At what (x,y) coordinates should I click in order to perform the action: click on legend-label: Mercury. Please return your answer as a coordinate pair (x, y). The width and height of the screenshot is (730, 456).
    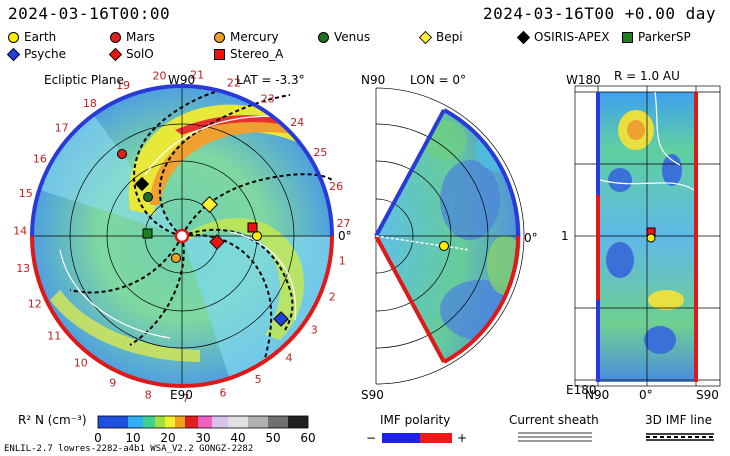
    Looking at the image, I should click on (254, 37).